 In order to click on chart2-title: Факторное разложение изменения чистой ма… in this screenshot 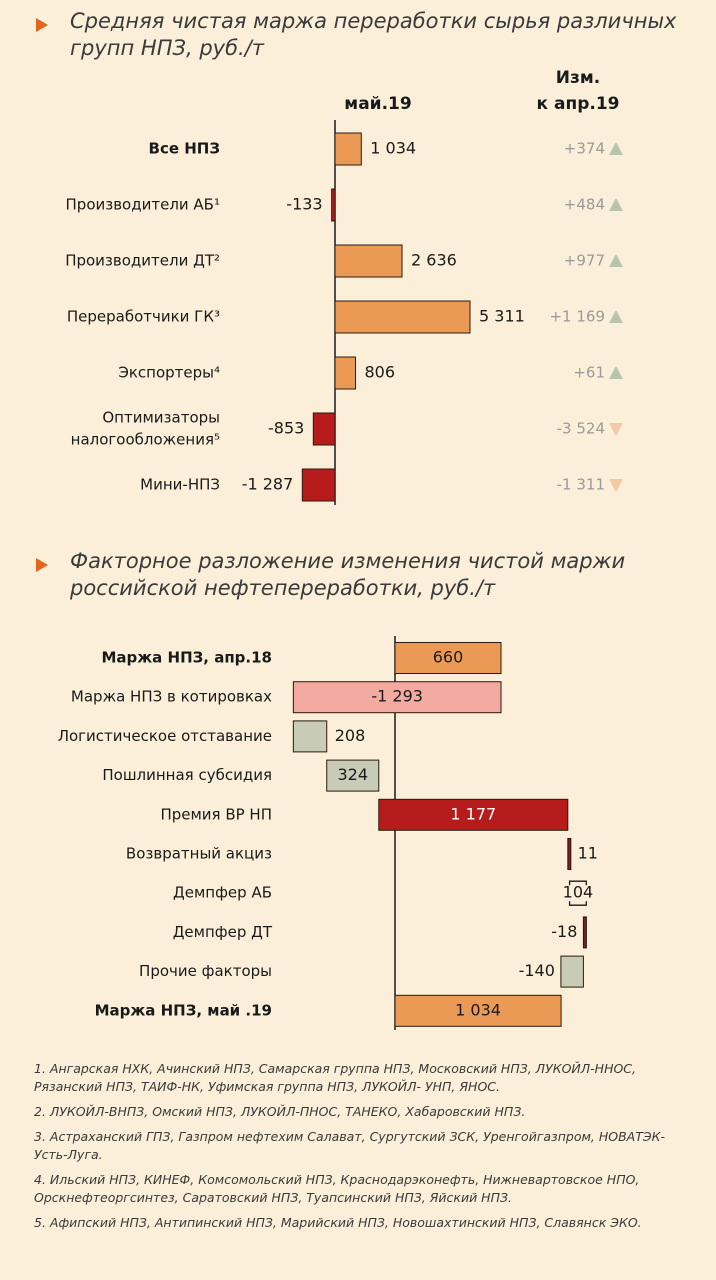, I will do `click(348, 574)`.